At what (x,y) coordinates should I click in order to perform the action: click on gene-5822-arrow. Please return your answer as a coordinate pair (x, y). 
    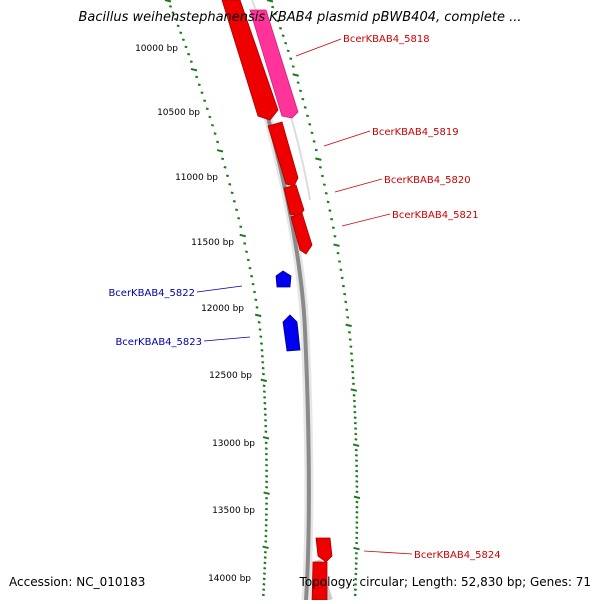
    Looking at the image, I should click on (283, 279).